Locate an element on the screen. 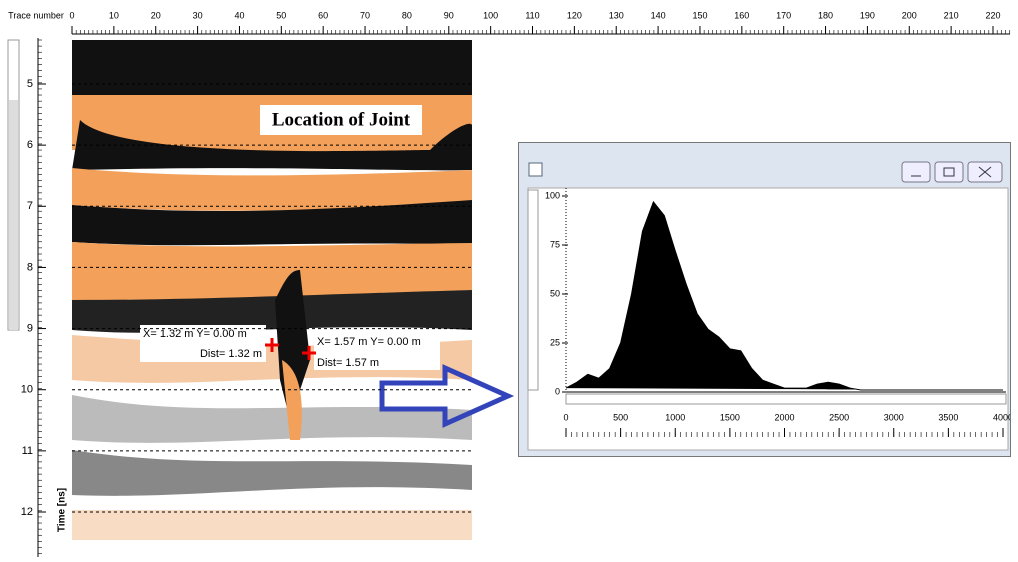  arrow is located at coordinates (447, 396).